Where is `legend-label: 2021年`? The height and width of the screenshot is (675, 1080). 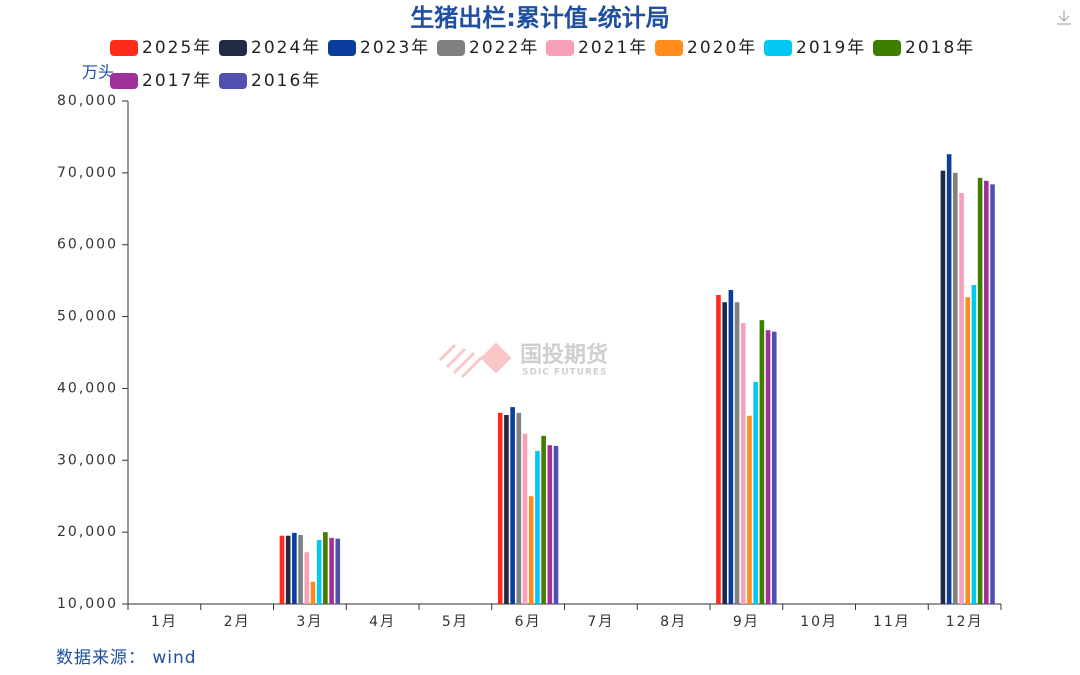
legend-label: 2021年 is located at coordinates (613, 48).